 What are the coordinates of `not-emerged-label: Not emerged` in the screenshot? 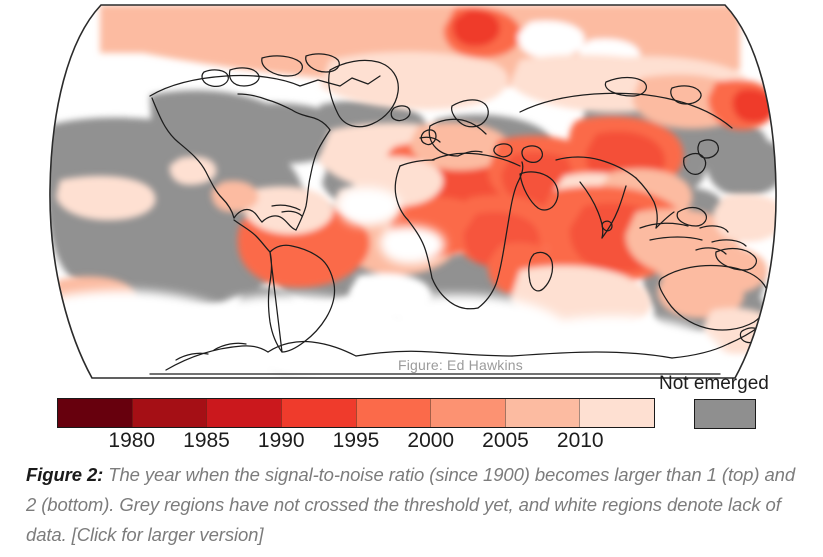 It's located at (714, 383).